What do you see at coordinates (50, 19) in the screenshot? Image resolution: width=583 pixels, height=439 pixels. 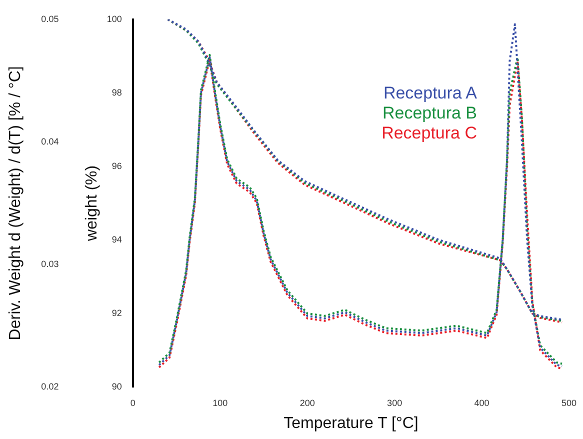 I see `y2-tick-label: 0.05` at bounding box center [50, 19].